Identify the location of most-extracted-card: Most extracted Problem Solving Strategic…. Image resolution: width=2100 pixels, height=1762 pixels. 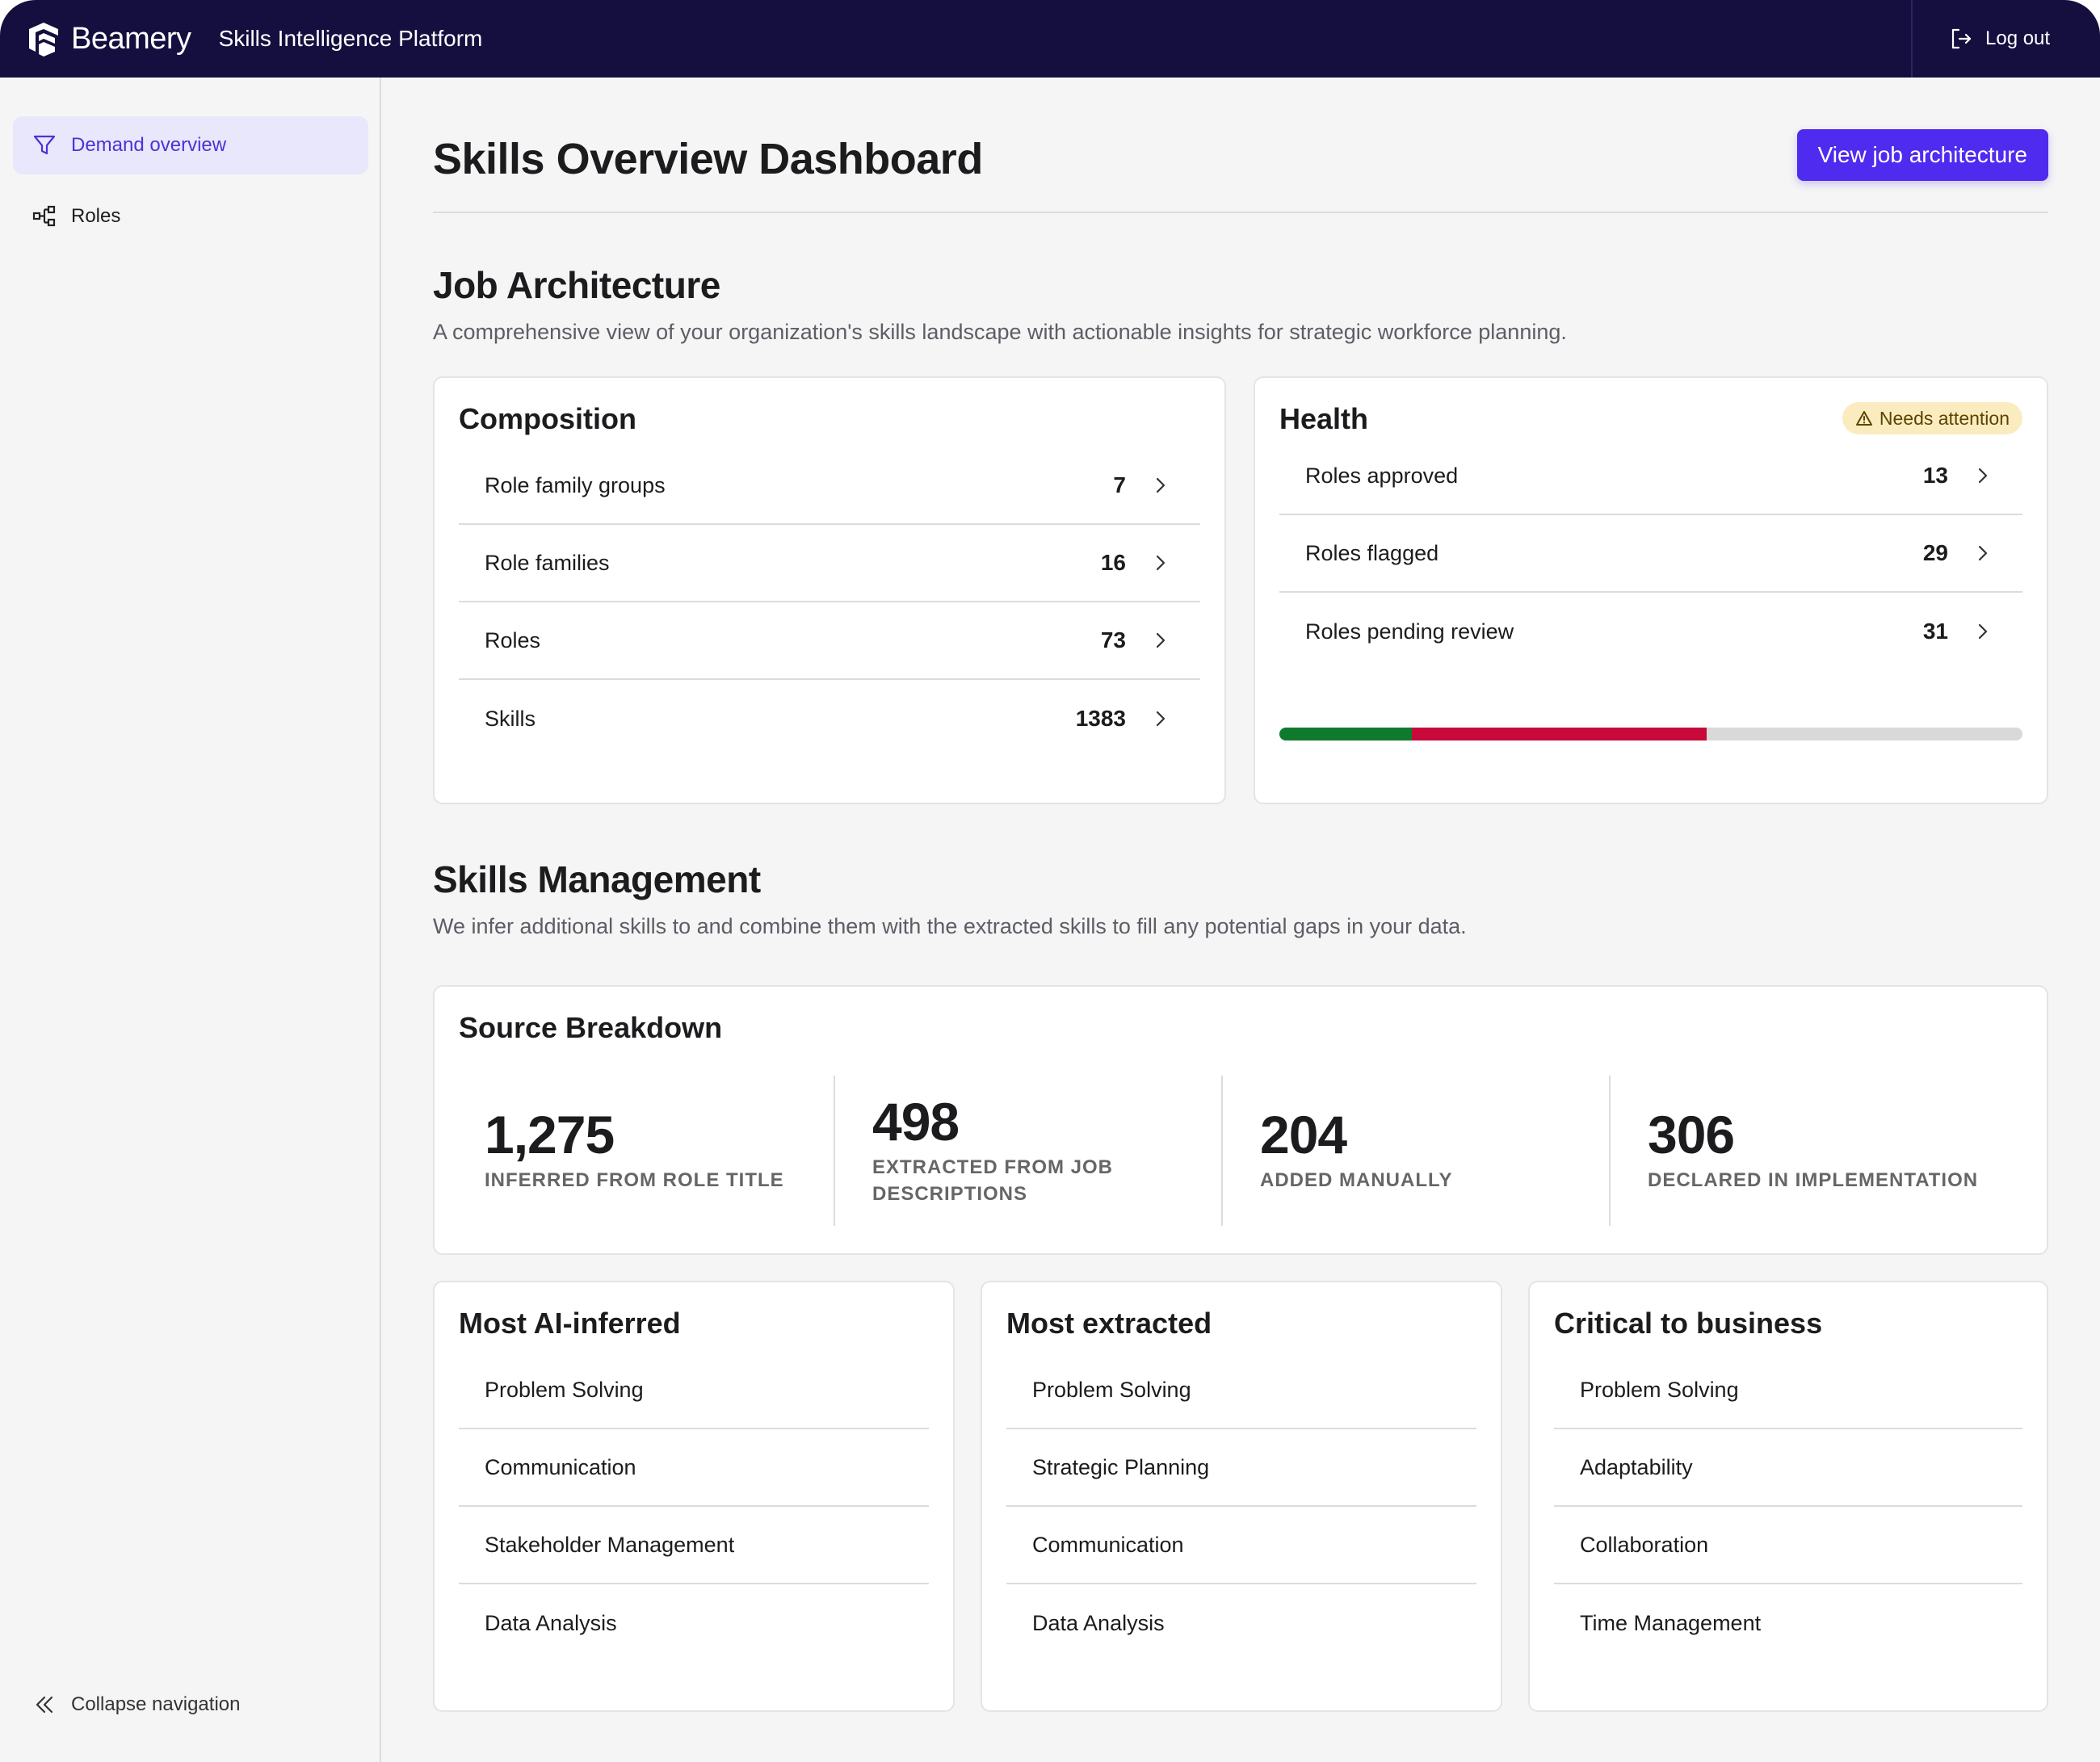
(1241, 1496).